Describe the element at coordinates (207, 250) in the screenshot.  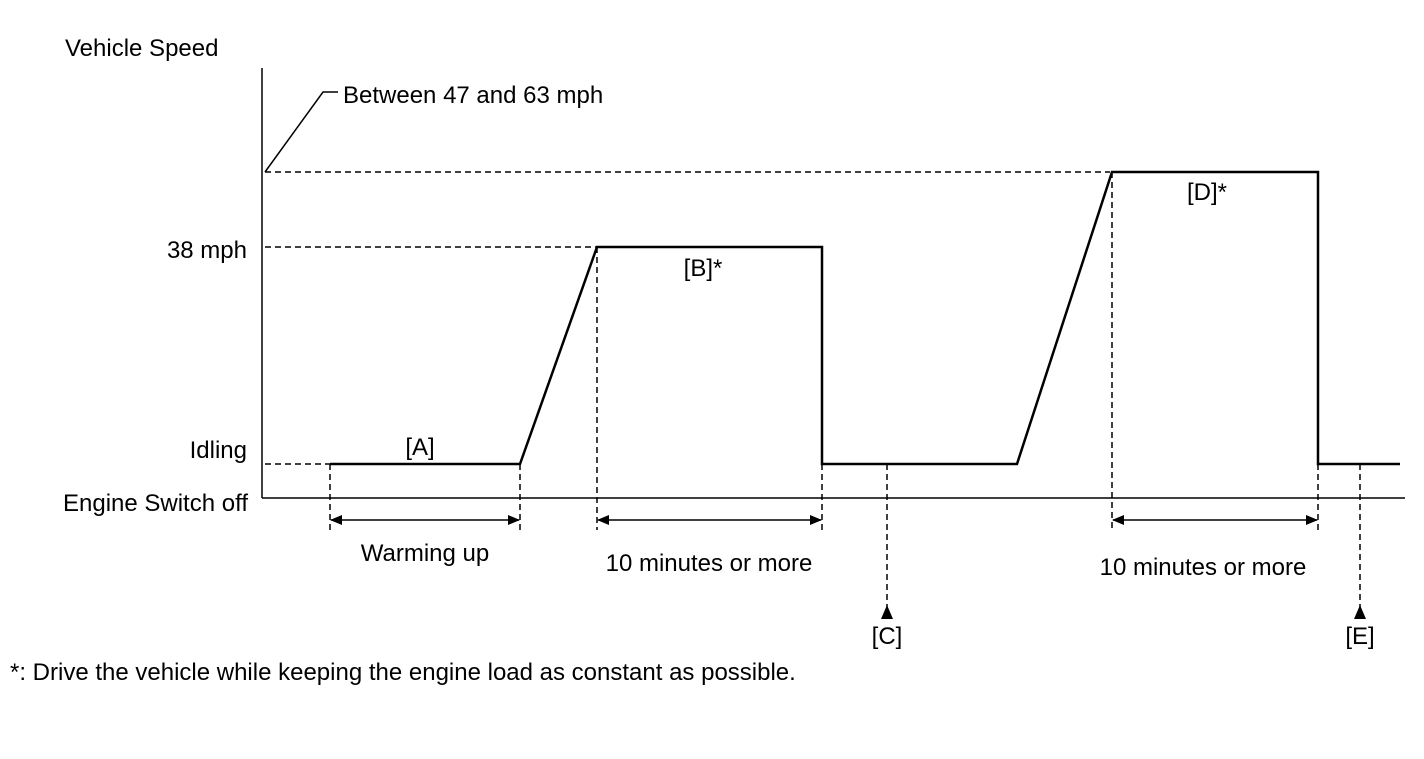
I see `level-mid-label: 38 mph` at that location.